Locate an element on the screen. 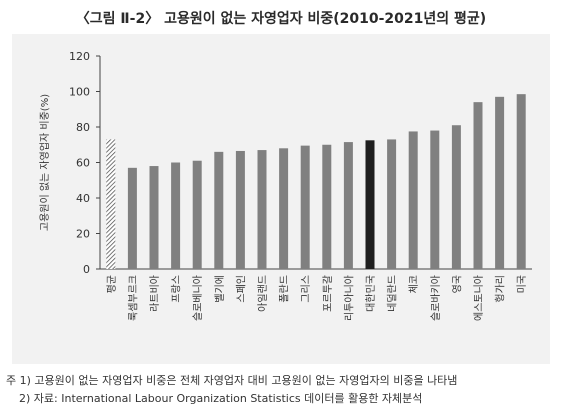 This screenshot has width=562, height=417. x-tick-label: 아일랜드 is located at coordinates (263, 293).